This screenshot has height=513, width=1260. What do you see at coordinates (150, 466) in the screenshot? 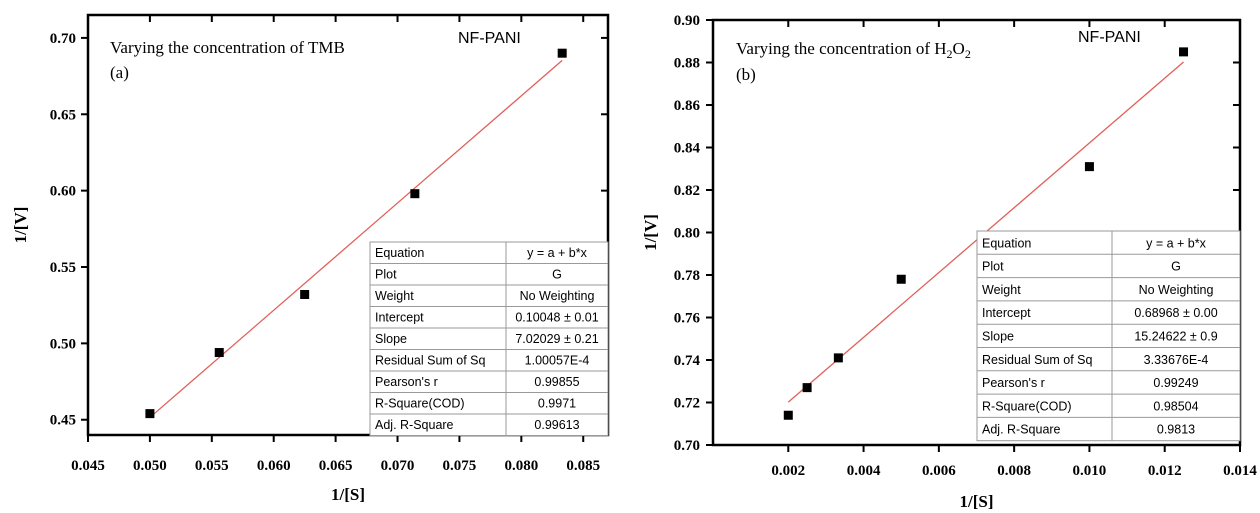
I see `x-tick-label: 0.050` at bounding box center [150, 466].